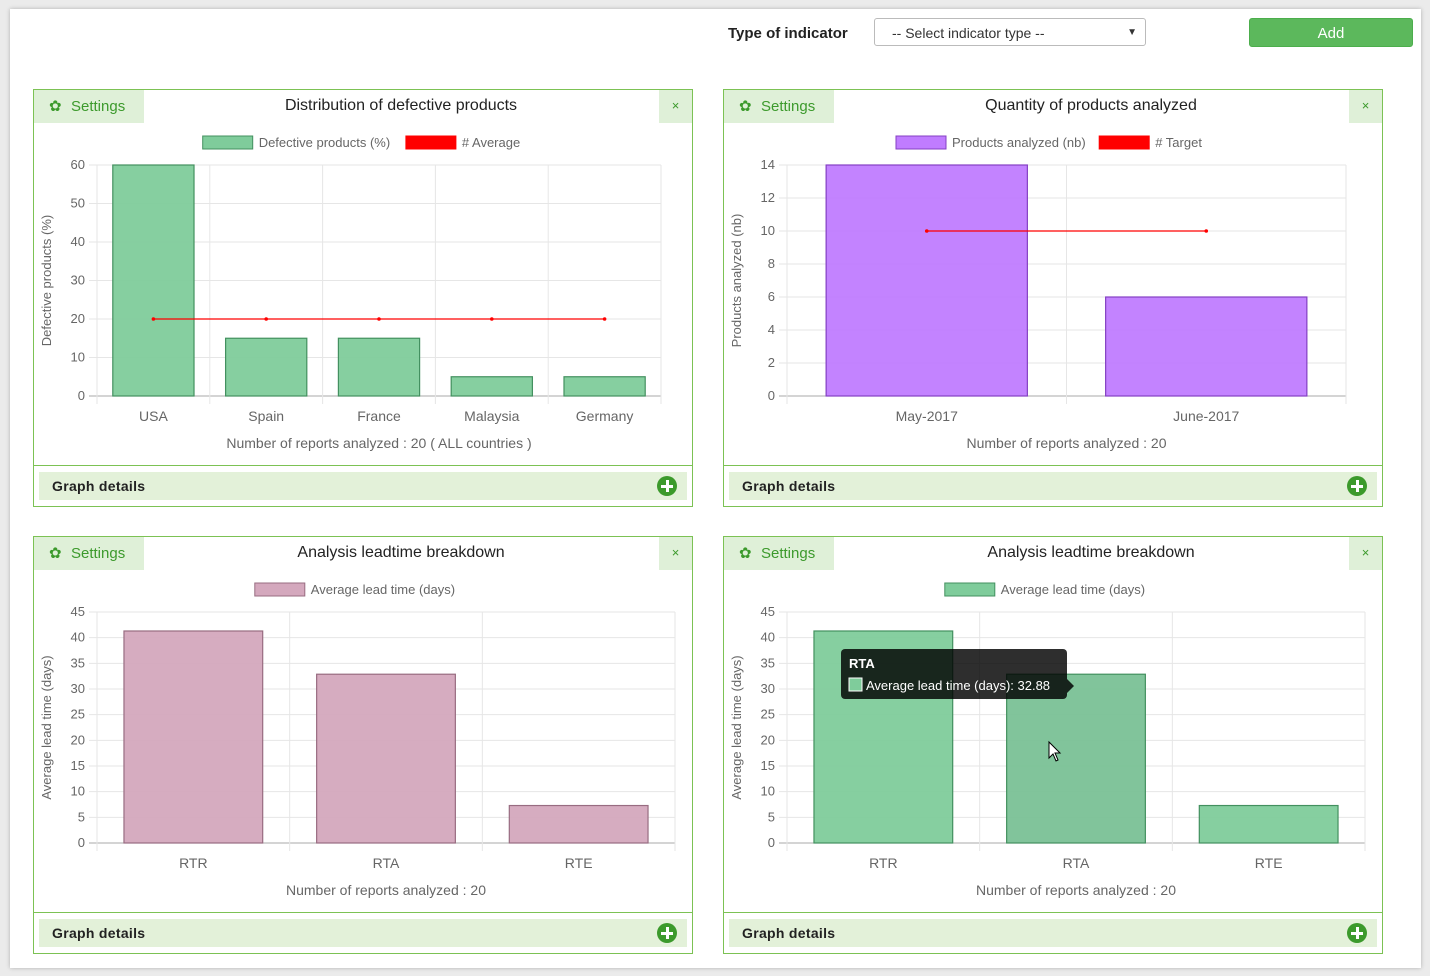 The image size is (1430, 976). Describe the element at coordinates (771, 816) in the screenshot. I see `y-tick-label: 5` at that location.